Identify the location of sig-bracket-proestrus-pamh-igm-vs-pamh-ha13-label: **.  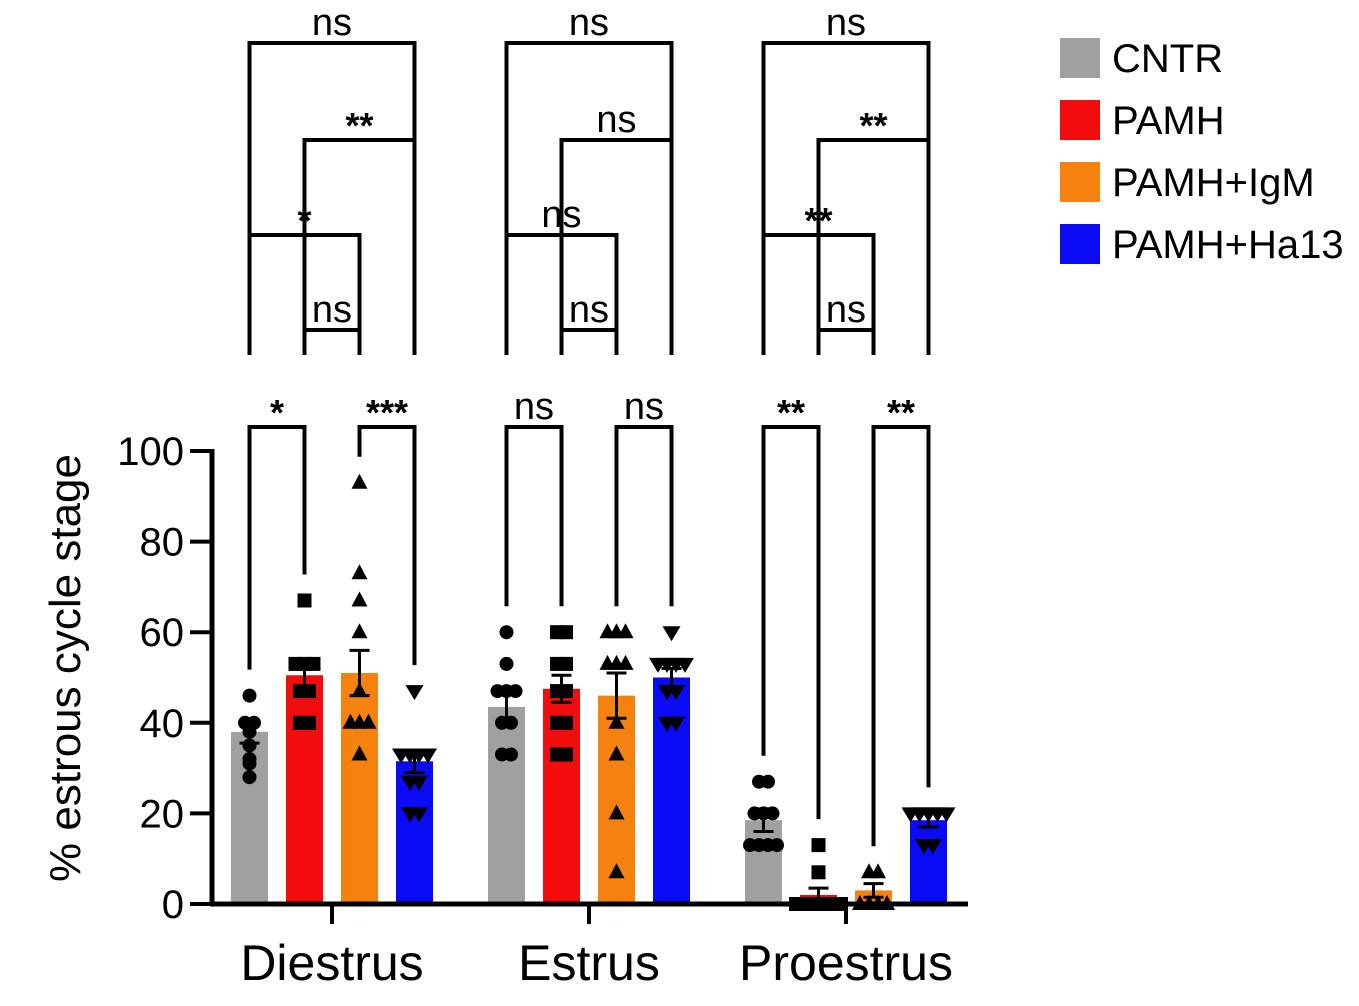
(901, 412).